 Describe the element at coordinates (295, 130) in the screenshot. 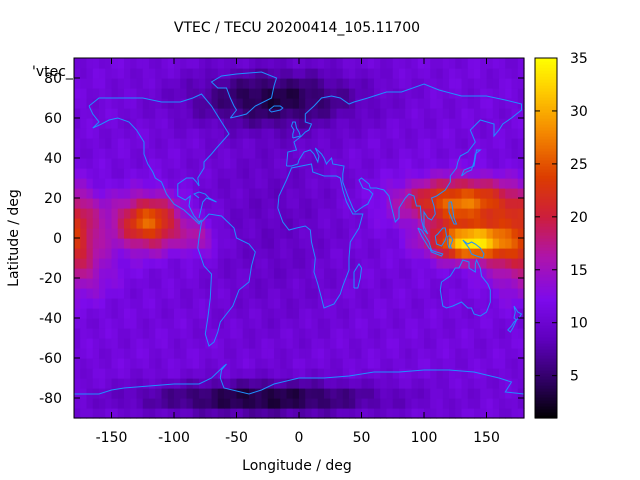

I see `coastline` at that location.